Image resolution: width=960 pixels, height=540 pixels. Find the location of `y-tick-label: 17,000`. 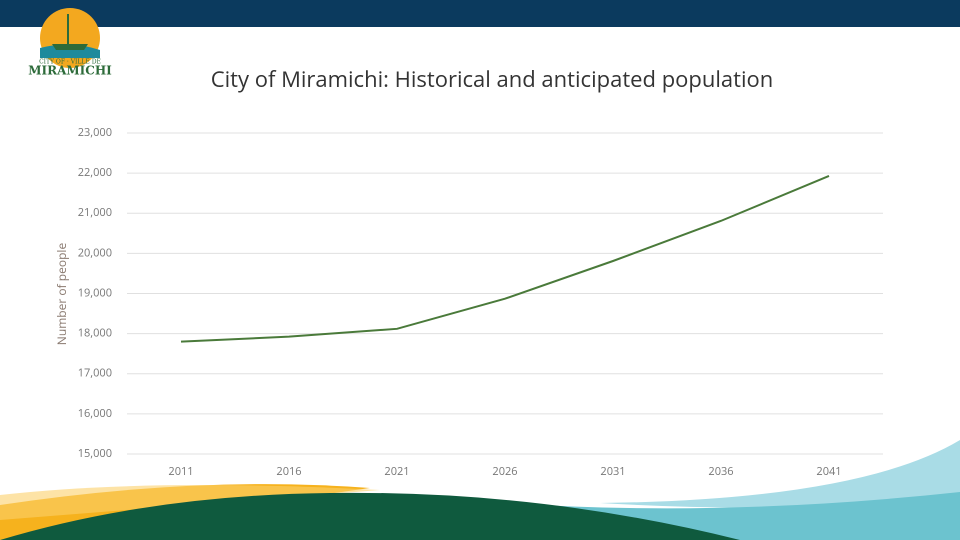

y-tick-label: 17,000 is located at coordinates (95, 373).